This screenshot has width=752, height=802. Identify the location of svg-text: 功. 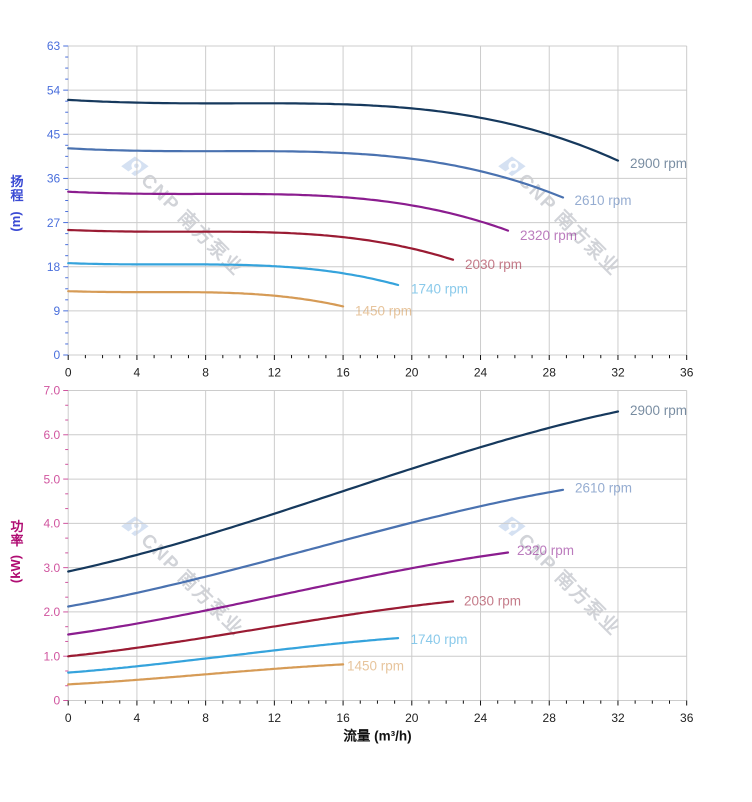
(16, 526).